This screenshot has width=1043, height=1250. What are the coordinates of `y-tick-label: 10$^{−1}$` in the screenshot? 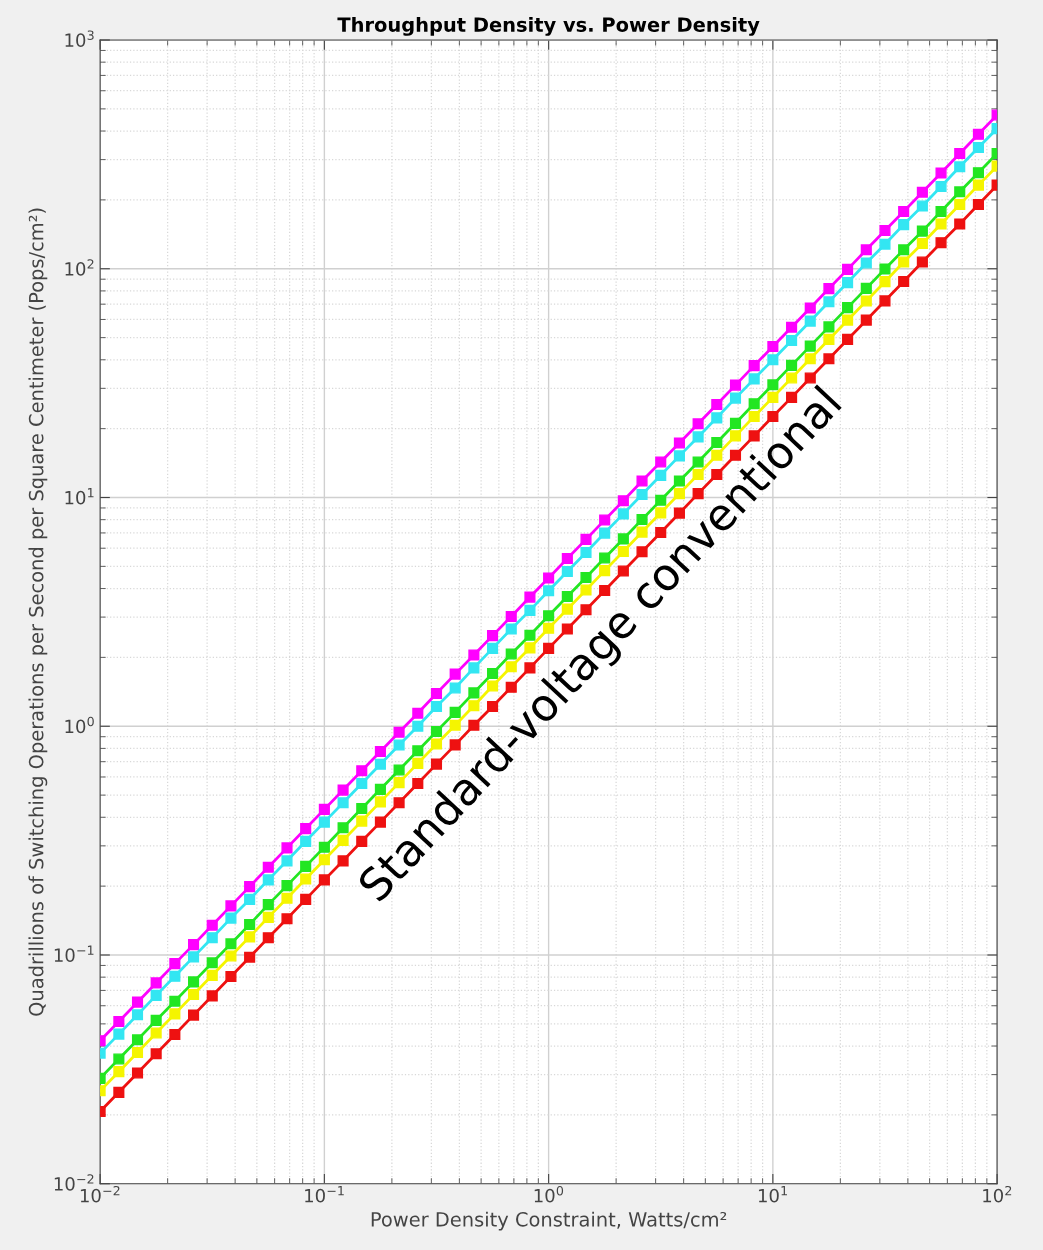 It's located at (74, 953).